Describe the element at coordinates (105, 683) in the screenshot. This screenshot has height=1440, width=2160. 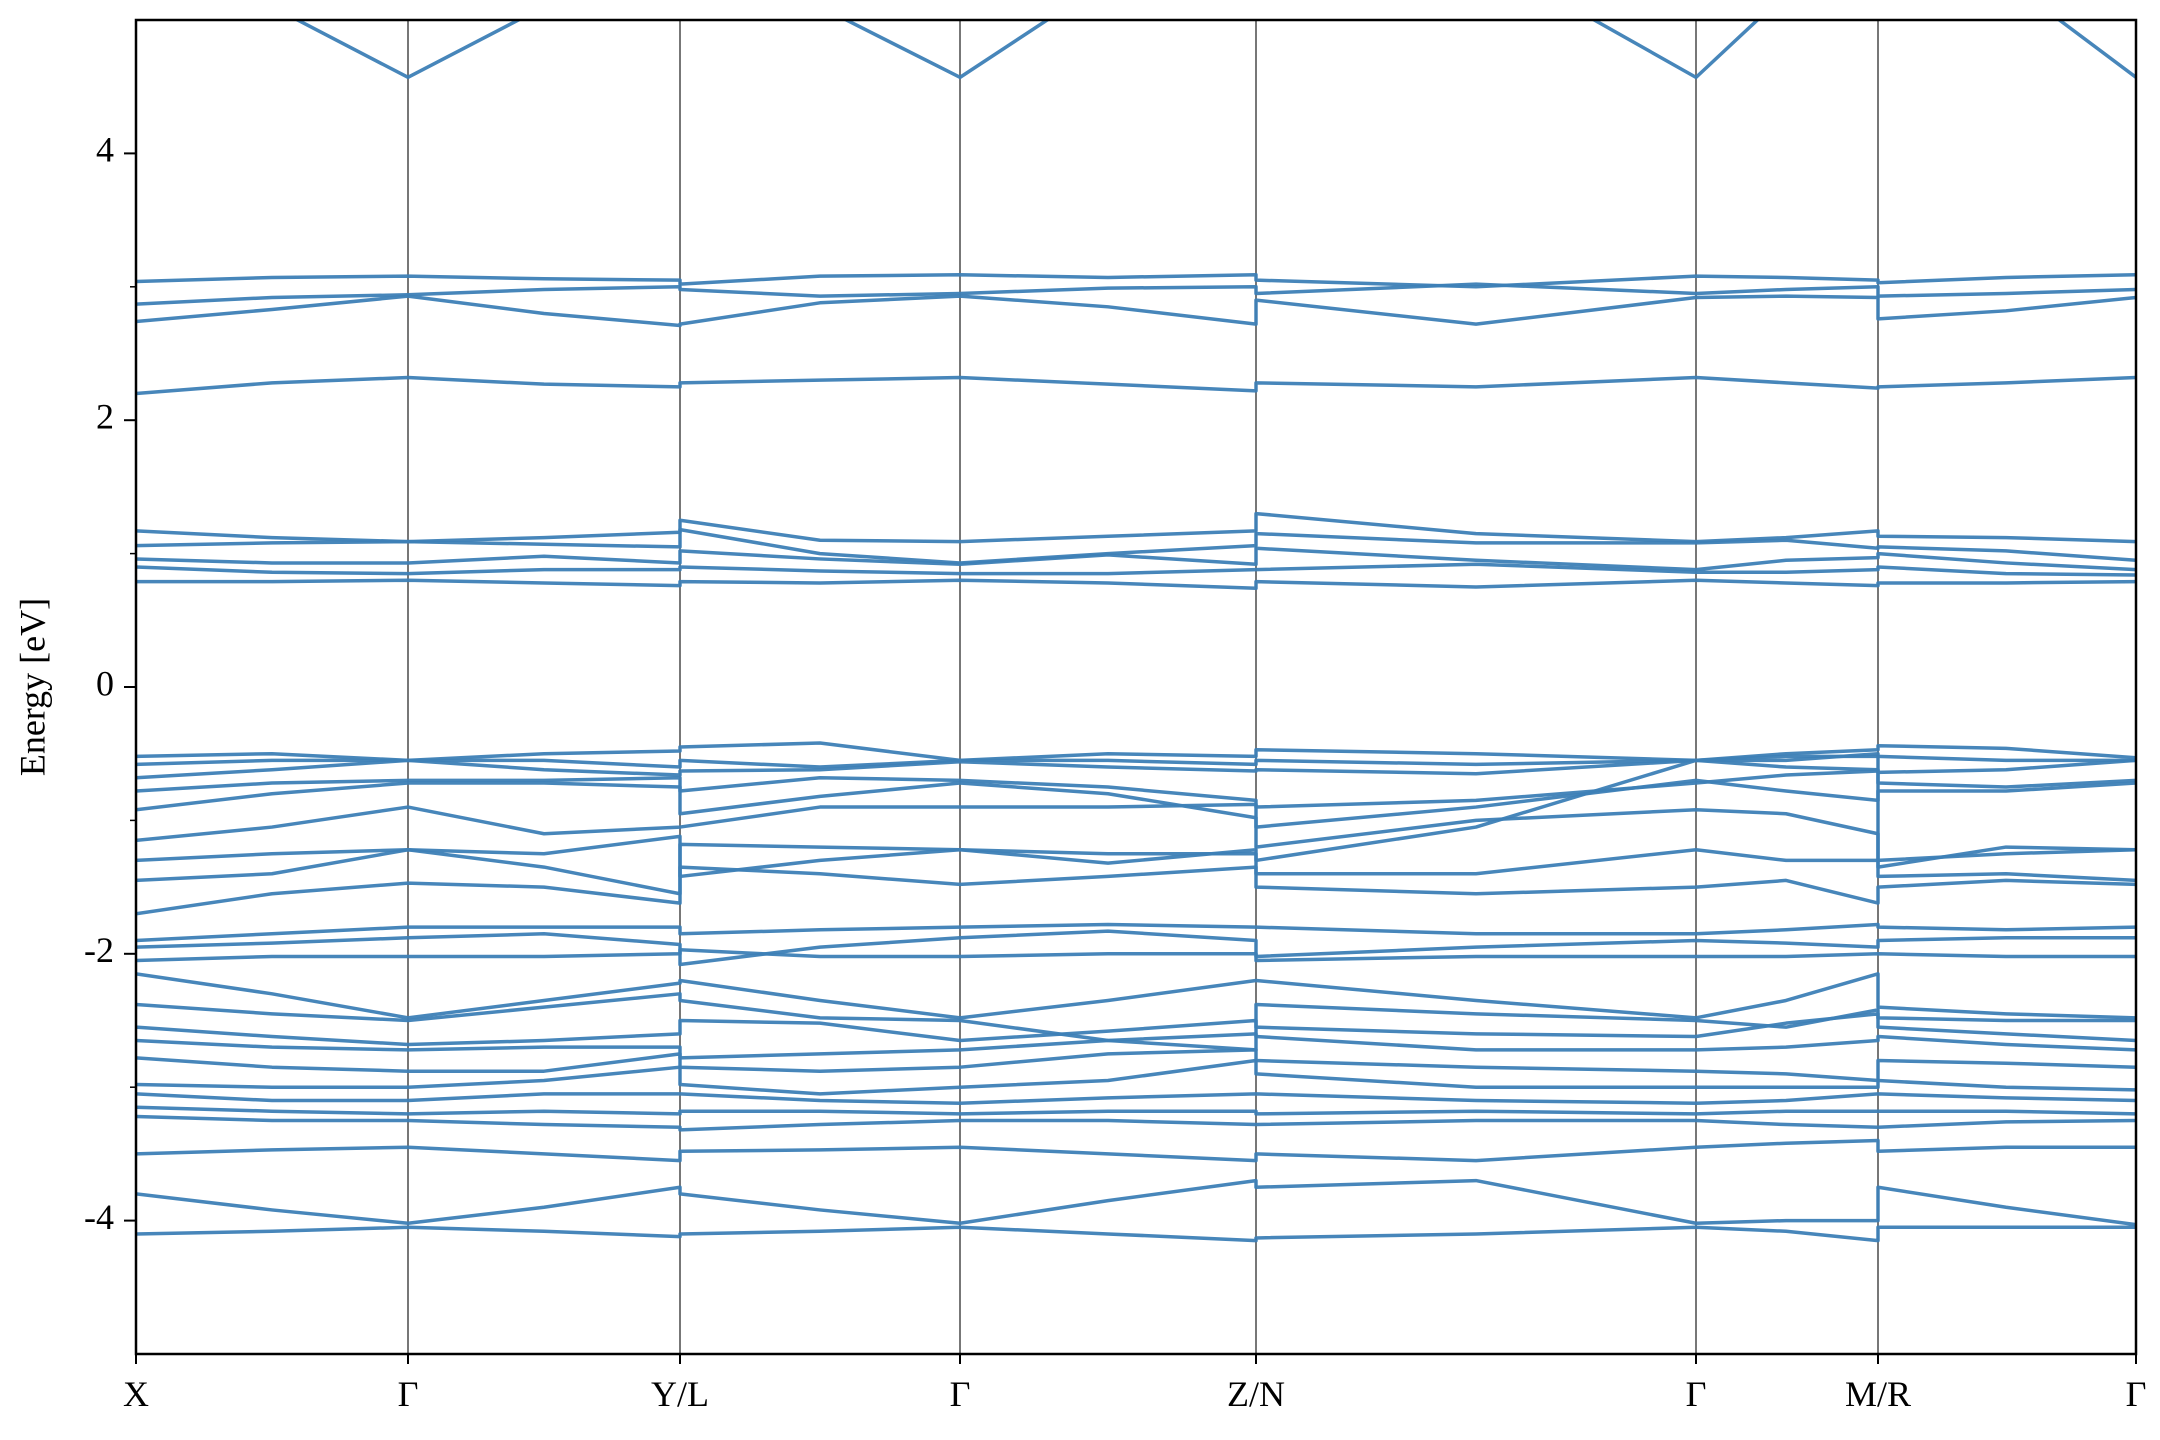
I see `y-tick-label: 0` at that location.